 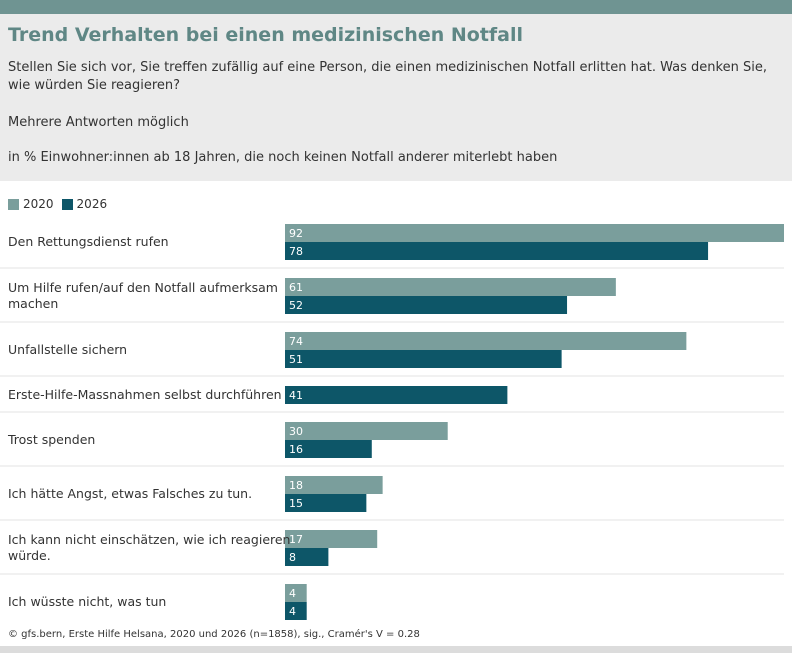 I want to click on category-label-6-line-1: würde., so click(x=29, y=555).